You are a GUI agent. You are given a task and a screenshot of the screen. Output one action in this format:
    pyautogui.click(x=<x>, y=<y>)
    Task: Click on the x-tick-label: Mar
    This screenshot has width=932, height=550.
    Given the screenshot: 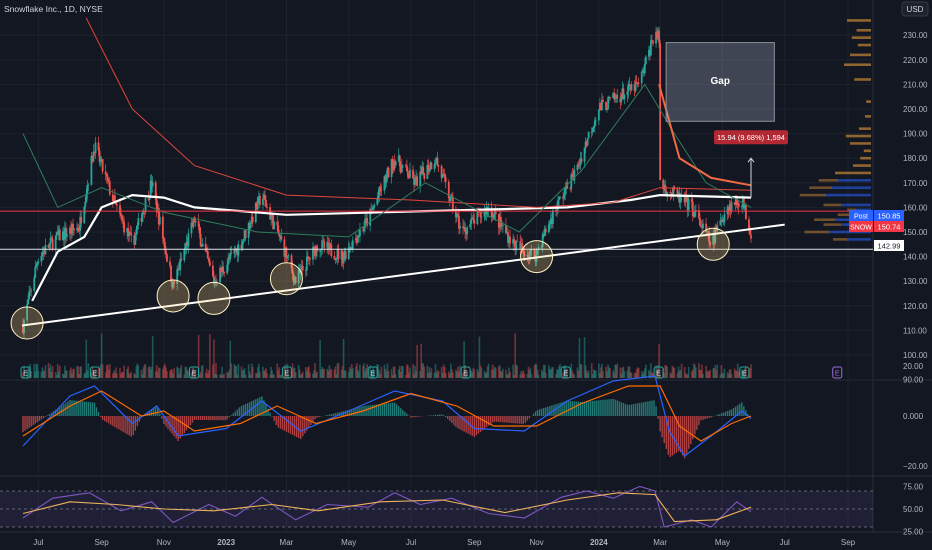 What is the action you would take?
    pyautogui.click(x=660, y=542)
    